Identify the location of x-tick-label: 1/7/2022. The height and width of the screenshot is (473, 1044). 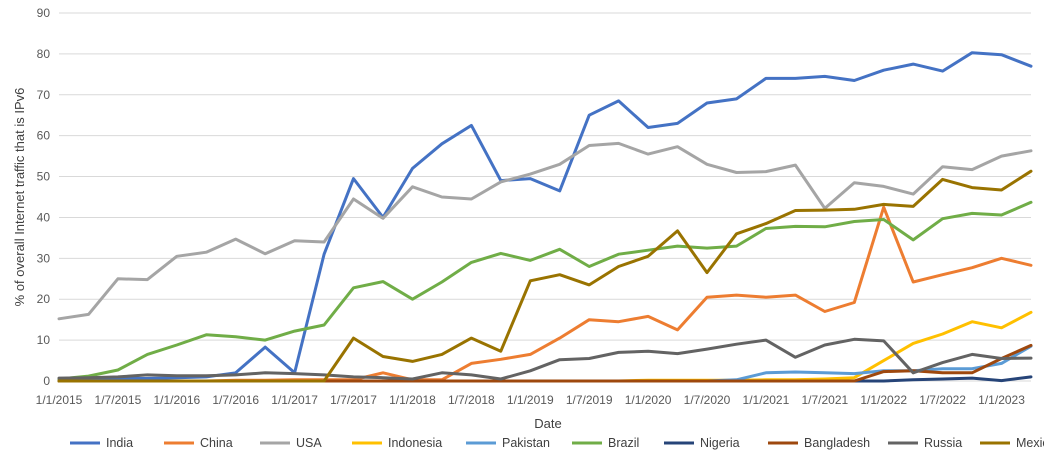
(942, 400).